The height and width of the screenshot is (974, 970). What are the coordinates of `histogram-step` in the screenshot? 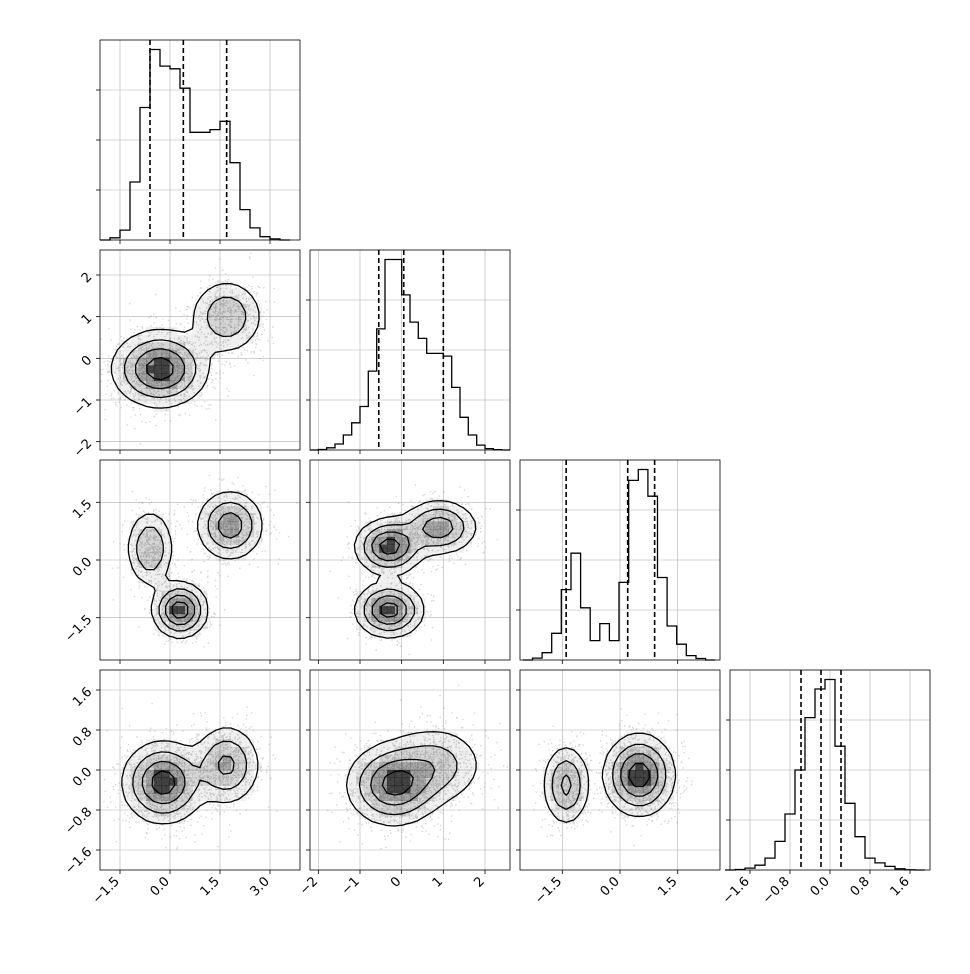 It's located at (410, 354).